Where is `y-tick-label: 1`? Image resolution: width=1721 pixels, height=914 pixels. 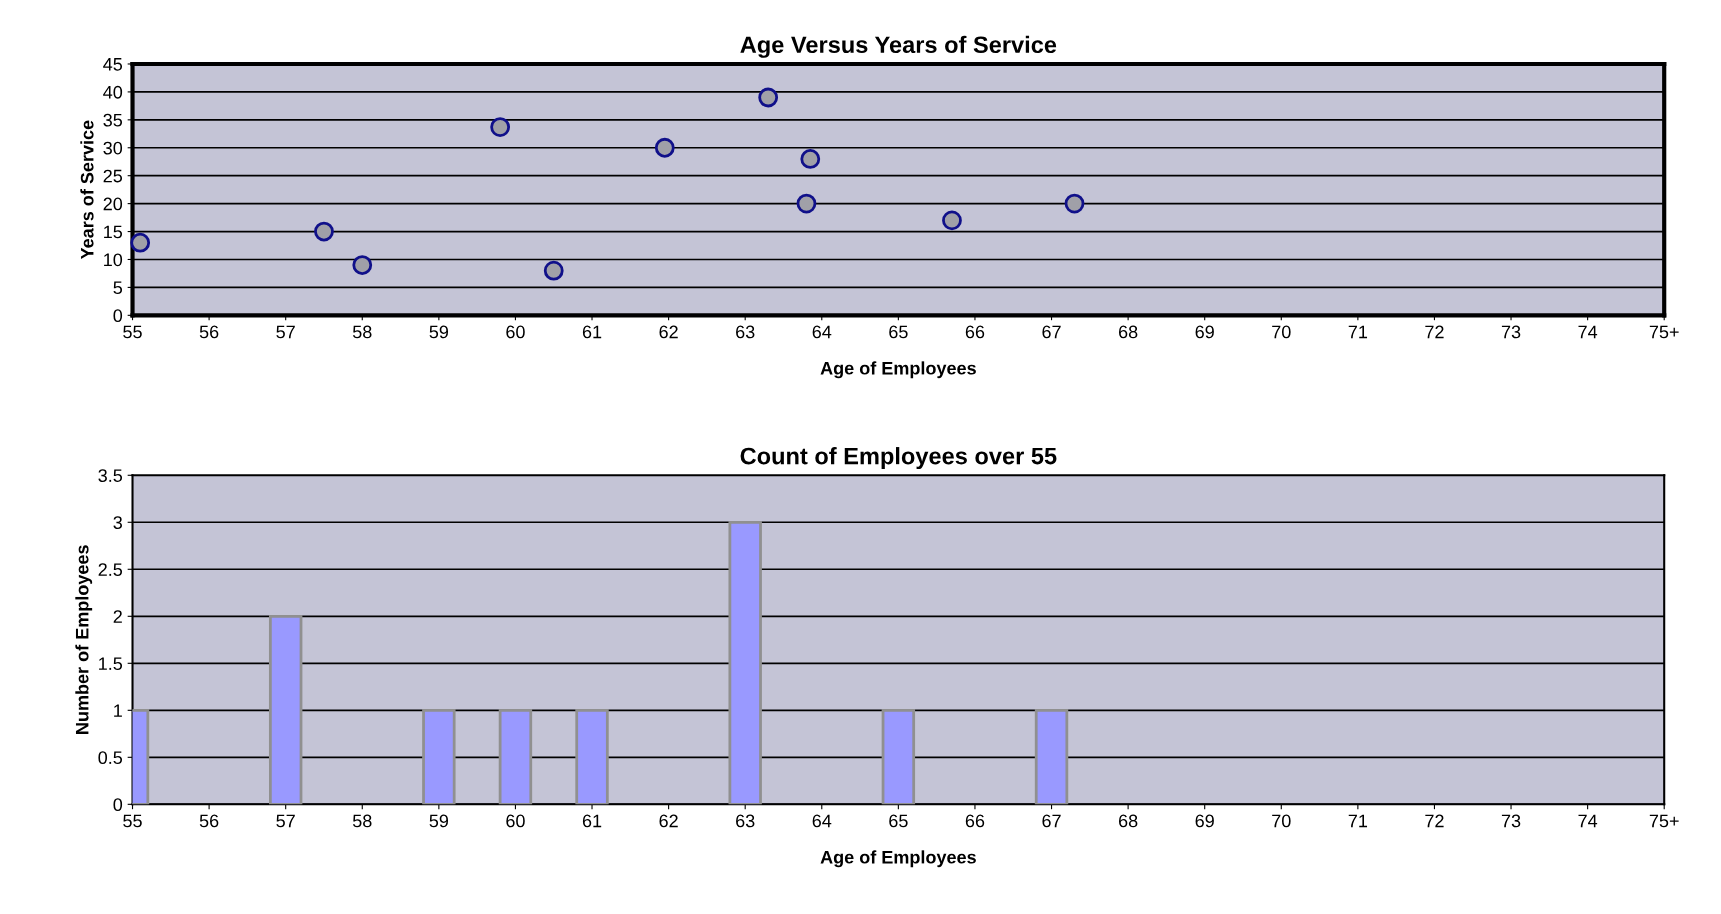 y-tick-label: 1 is located at coordinates (118, 710).